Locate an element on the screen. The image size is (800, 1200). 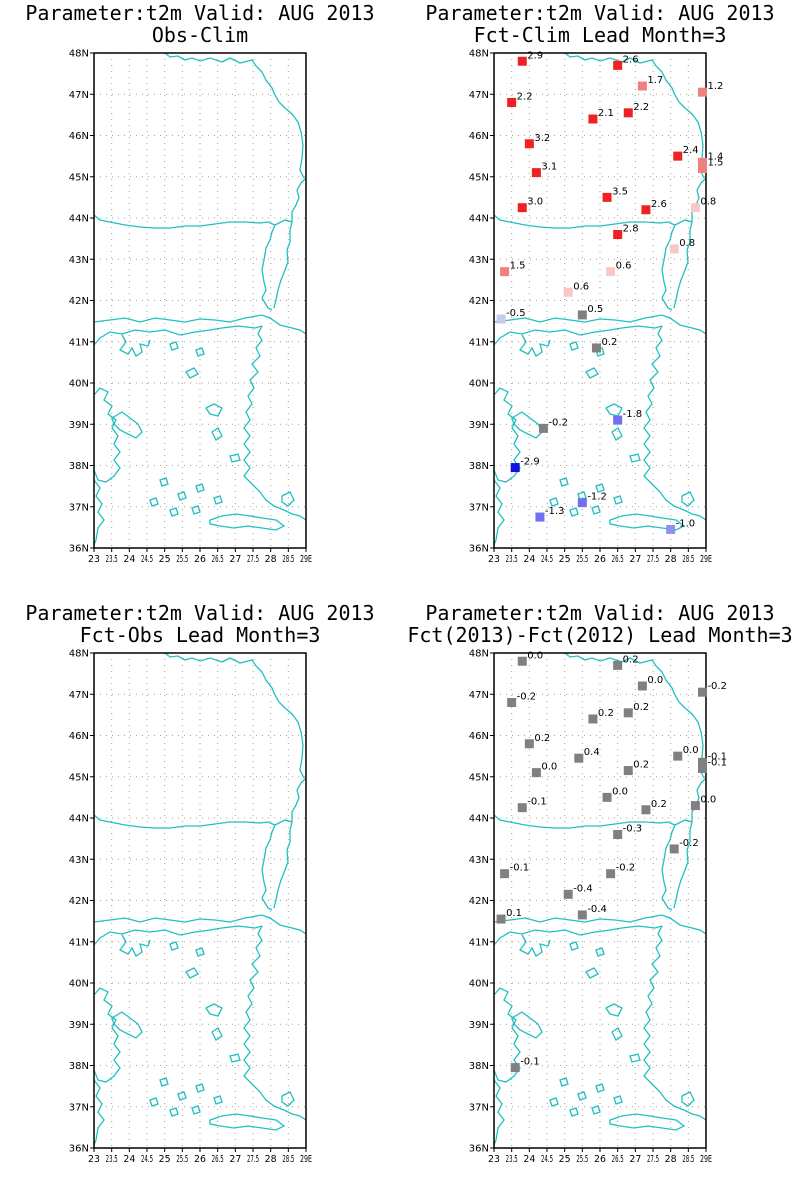
station-value-label: 0.4 is located at coordinates (592, 752).